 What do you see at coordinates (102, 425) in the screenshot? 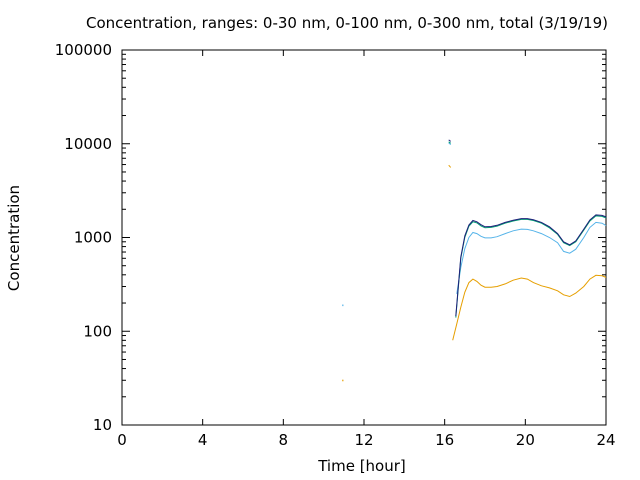
I see `y-tick-label: 10` at bounding box center [102, 425].